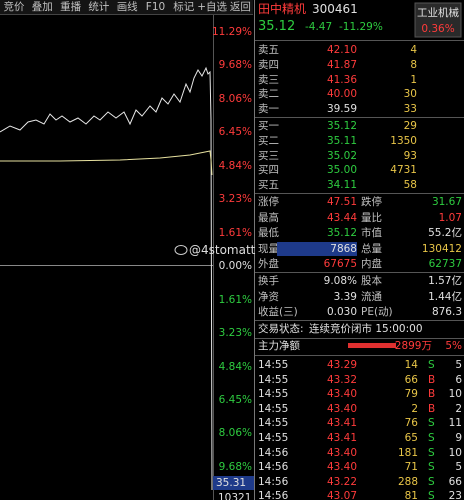  What do you see at coordinates (458, 408) in the screenshot?
I see `trade-count: 2` at bounding box center [458, 408].